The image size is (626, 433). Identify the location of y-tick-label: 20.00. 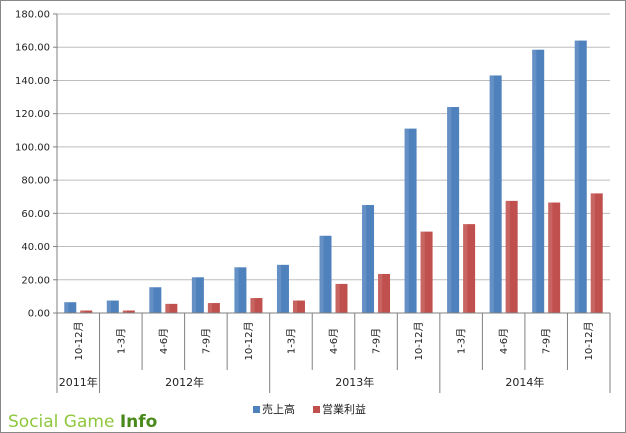
(35, 280).